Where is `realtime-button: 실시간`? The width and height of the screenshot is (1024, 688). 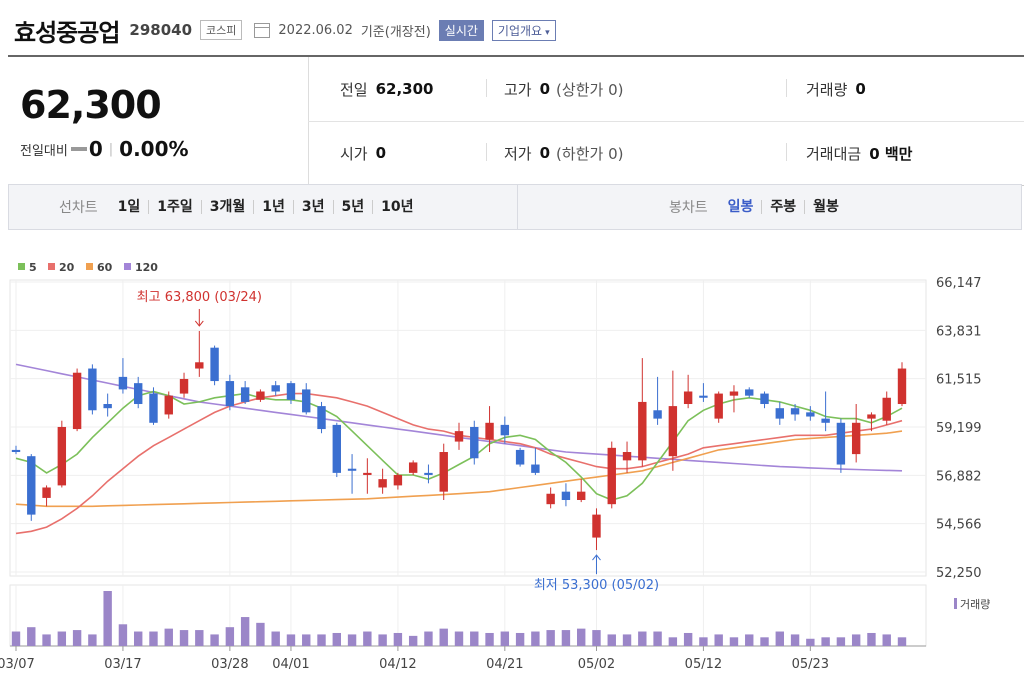 realtime-button: 실시간 is located at coordinates (461, 30).